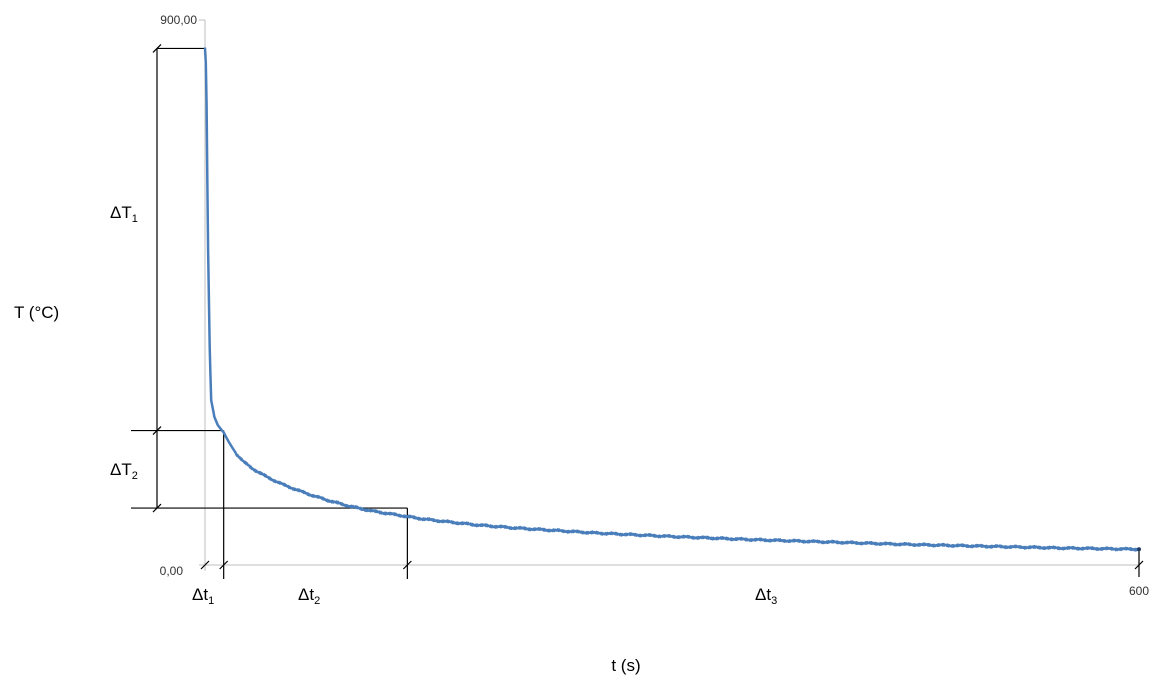  Describe the element at coordinates (202, 292) in the screenshot. I see `y-axis-ticks` at that location.